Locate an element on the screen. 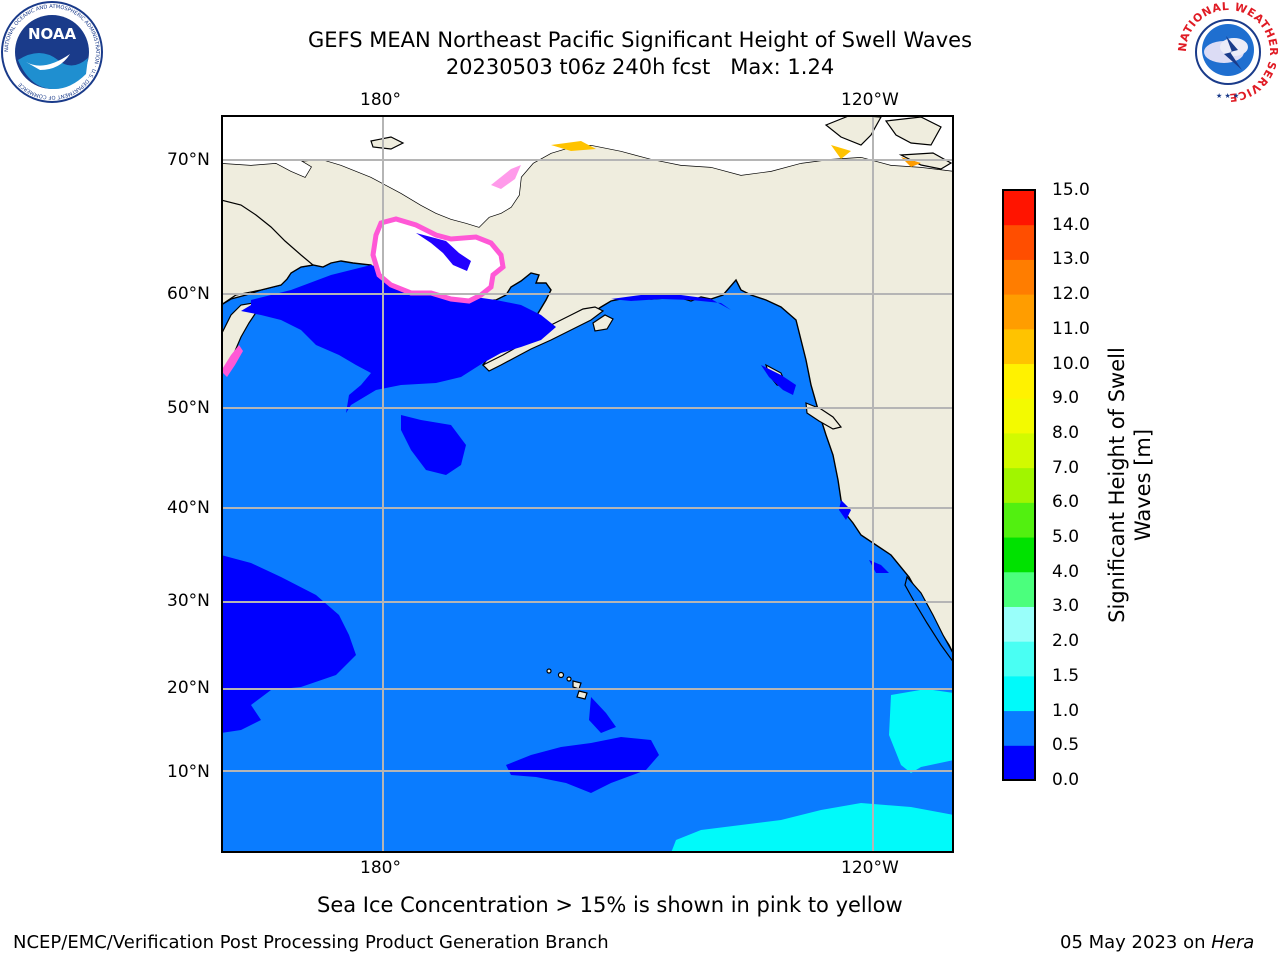 The height and width of the screenshot is (960, 1280). colorbar-tick-label: 14.0 is located at coordinates (1071, 224).